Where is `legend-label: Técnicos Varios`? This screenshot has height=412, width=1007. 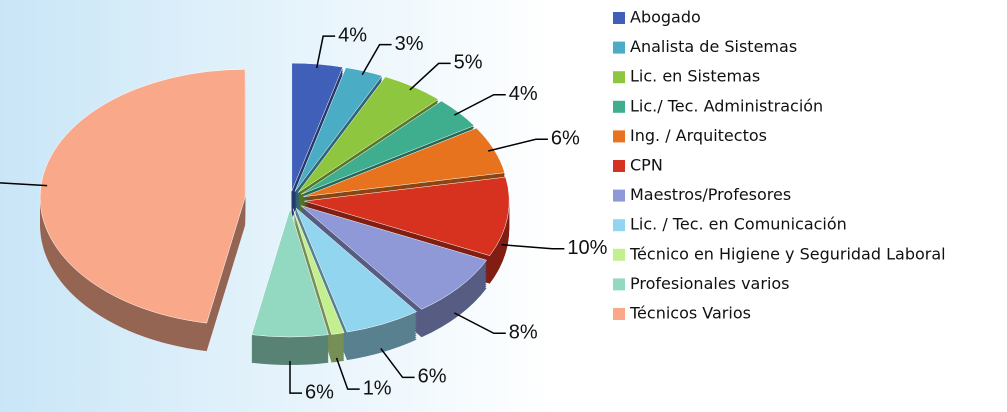
legend-label: Técnicos Varios is located at coordinates (690, 313).